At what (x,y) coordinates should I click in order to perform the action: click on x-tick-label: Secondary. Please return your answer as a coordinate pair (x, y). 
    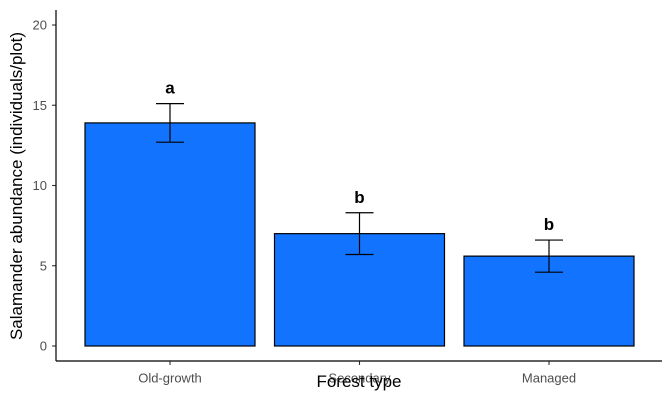
    Looking at the image, I should click on (359, 378).